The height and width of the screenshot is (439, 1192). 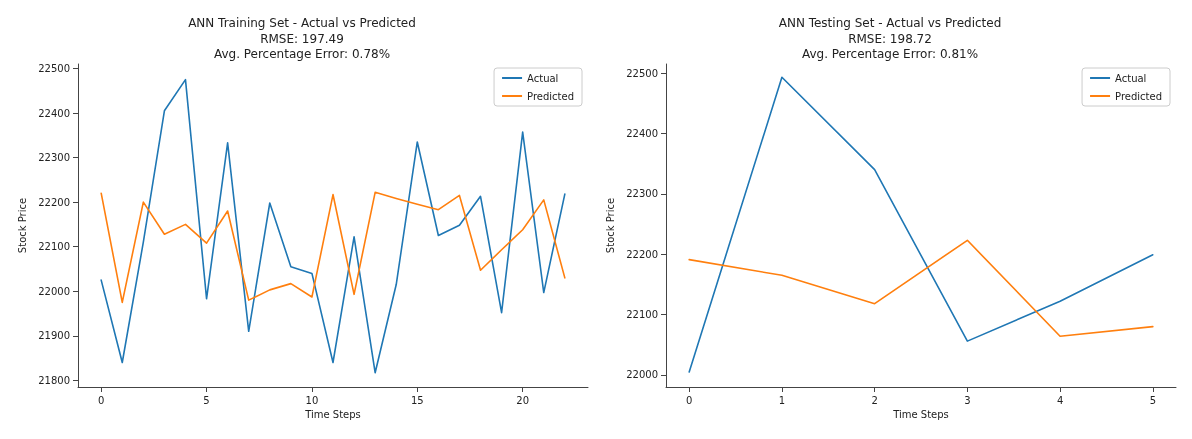 I want to click on chart-subtitle: RMSE: 198.72 Avg. Percentage Error: 0.81%, so click(x=890, y=46).